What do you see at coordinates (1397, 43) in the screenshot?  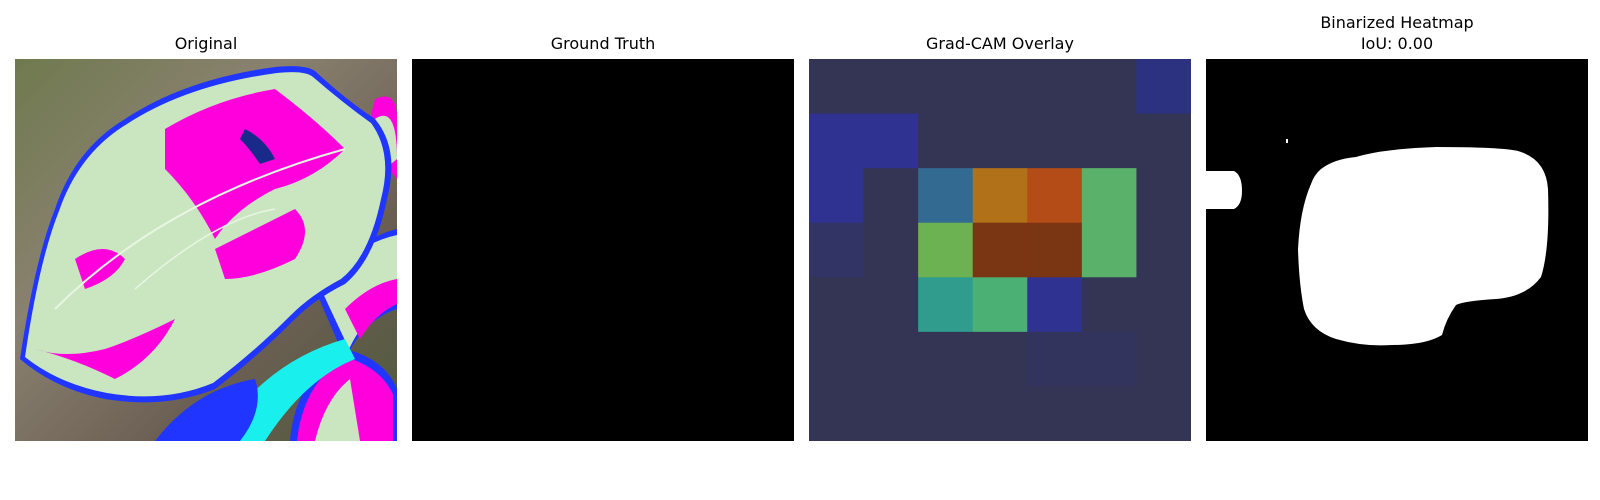 I see `iou-label: IoU: 0.00` at bounding box center [1397, 43].